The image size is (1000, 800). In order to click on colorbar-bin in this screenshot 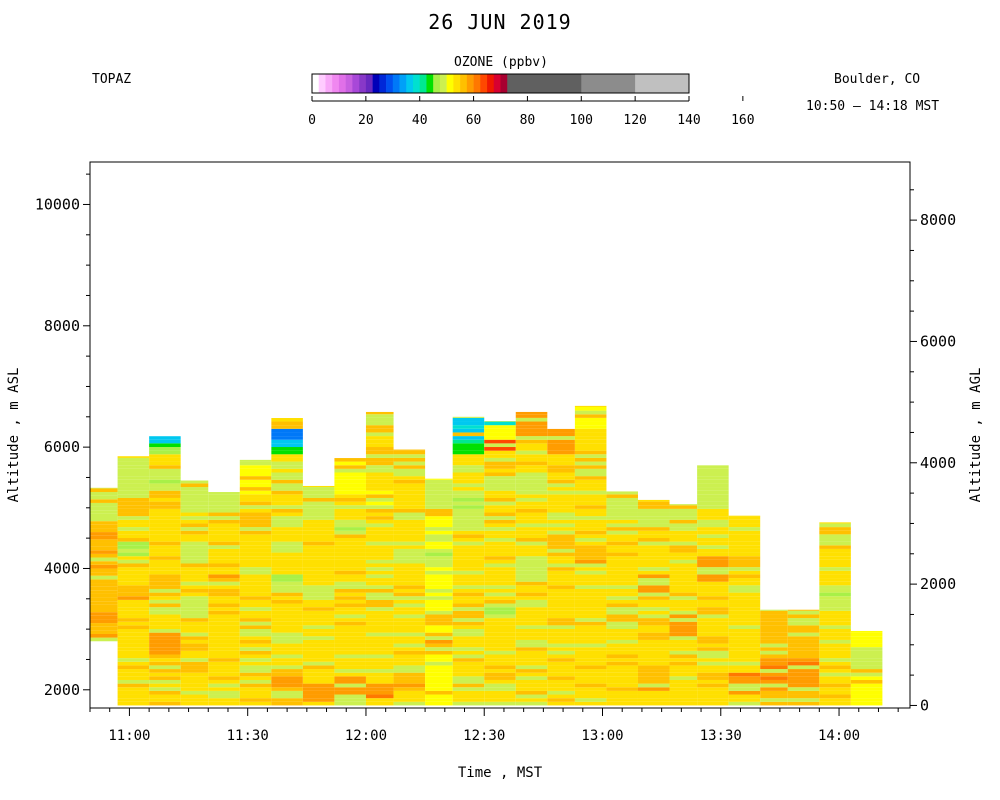, I will do `click(356, 83)`.